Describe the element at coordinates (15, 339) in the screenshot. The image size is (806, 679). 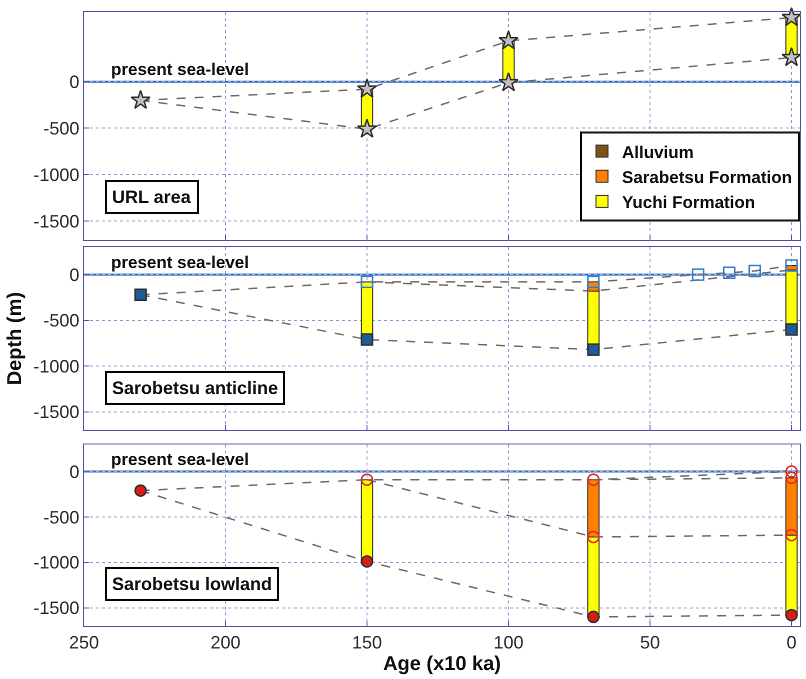
I see `y-axis-title: Depth (m)` at that location.